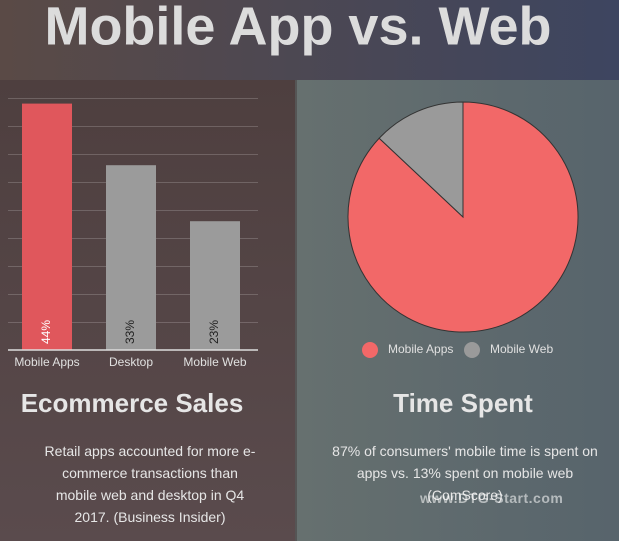  Describe the element at coordinates (214, 332) in the screenshot. I see `value-label: 23%` at that location.